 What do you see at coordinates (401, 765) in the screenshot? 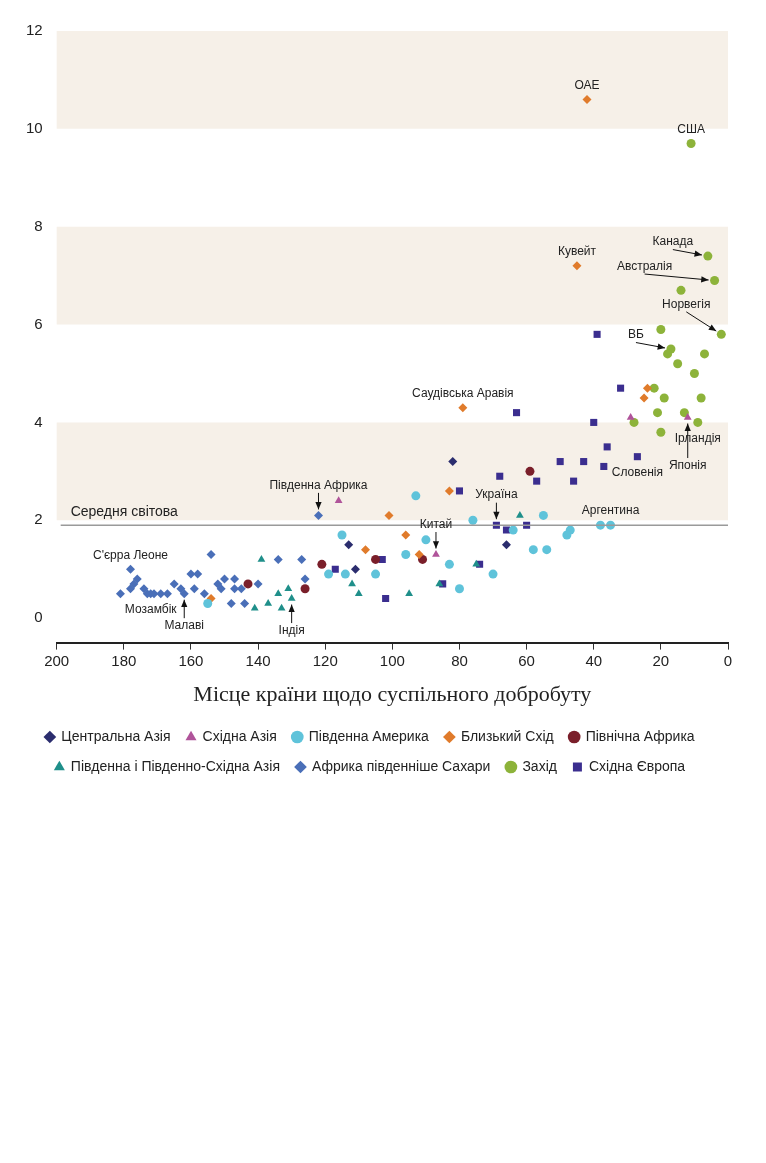
I see `legend-label: Африка південніше Сахари` at bounding box center [401, 765].